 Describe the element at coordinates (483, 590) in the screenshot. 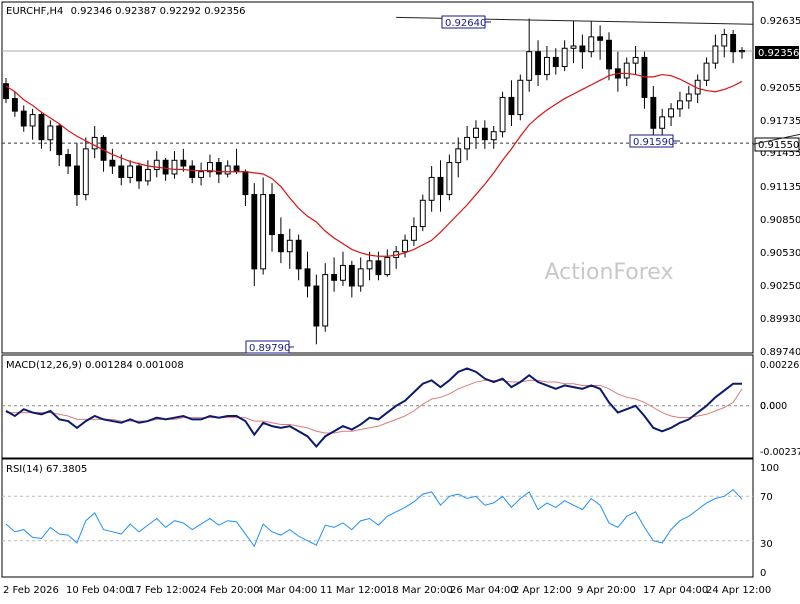

I see `x-tick-label: 26 Mar 04:00` at that location.